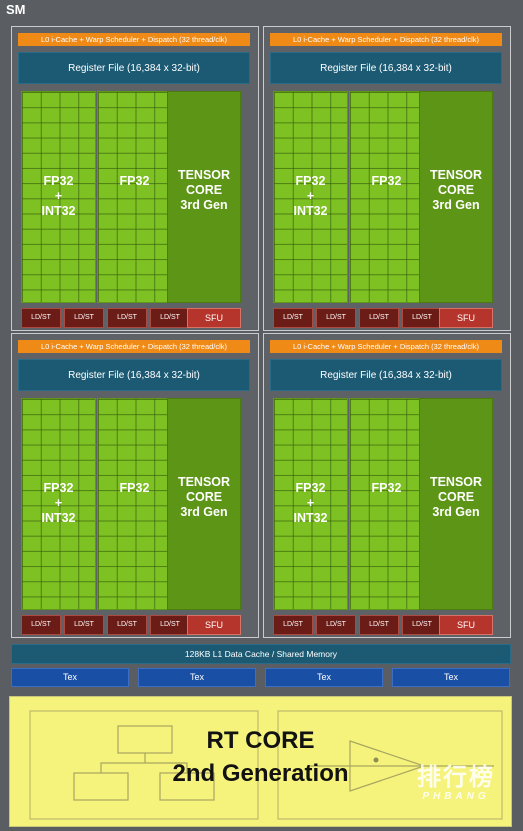  Describe the element at coordinates (261, 654) in the screenshot. I see `l1-data-cache: 128KB L1 Data Cache / Shared Memory` at that location.